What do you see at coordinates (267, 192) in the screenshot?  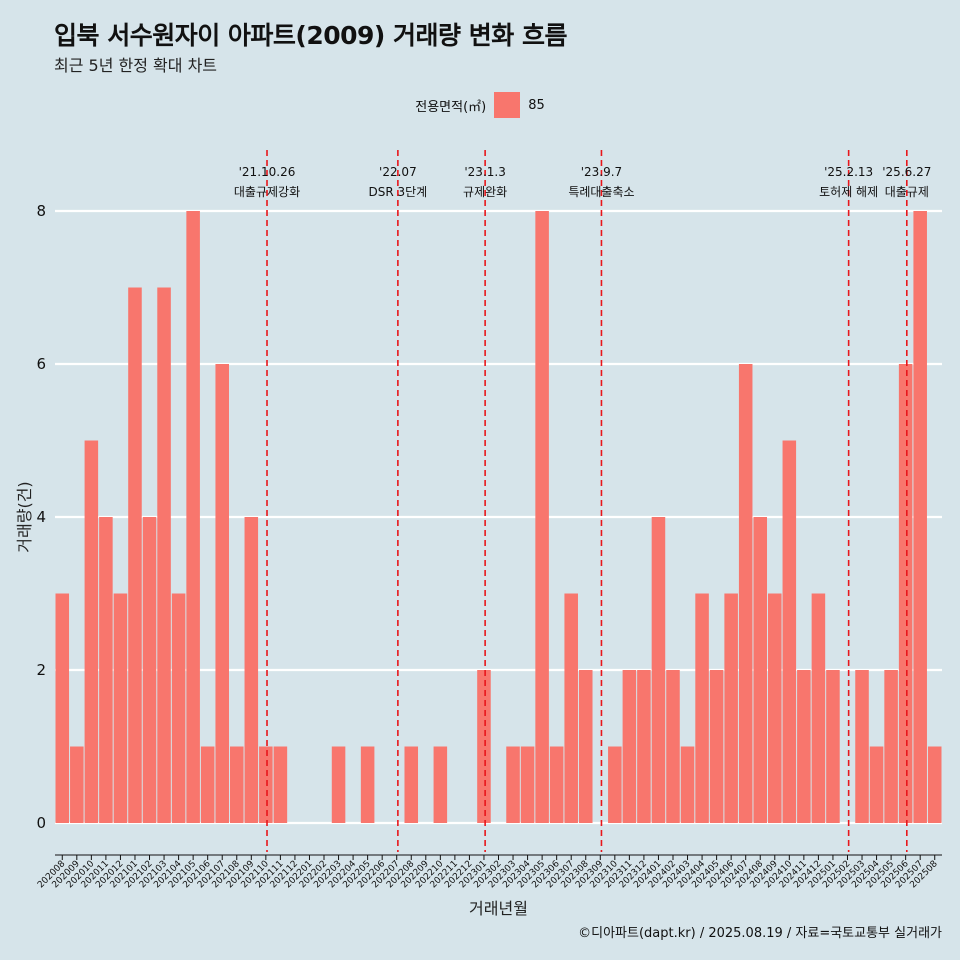 I see `event-text-label: 대출규제강화` at bounding box center [267, 192].